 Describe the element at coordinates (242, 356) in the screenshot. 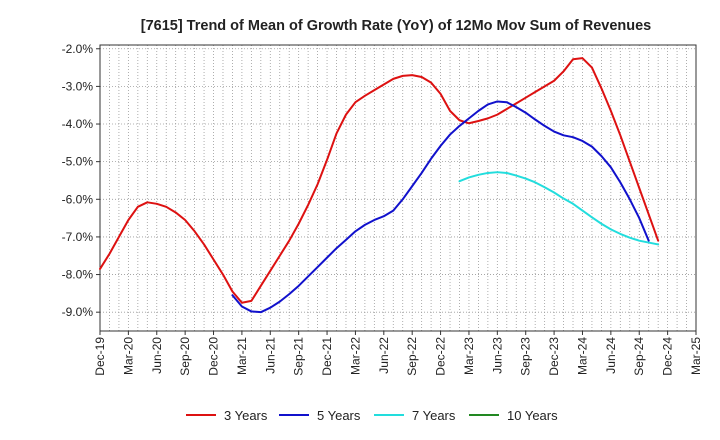

I see `x-tick-label: Mar-21` at that location.